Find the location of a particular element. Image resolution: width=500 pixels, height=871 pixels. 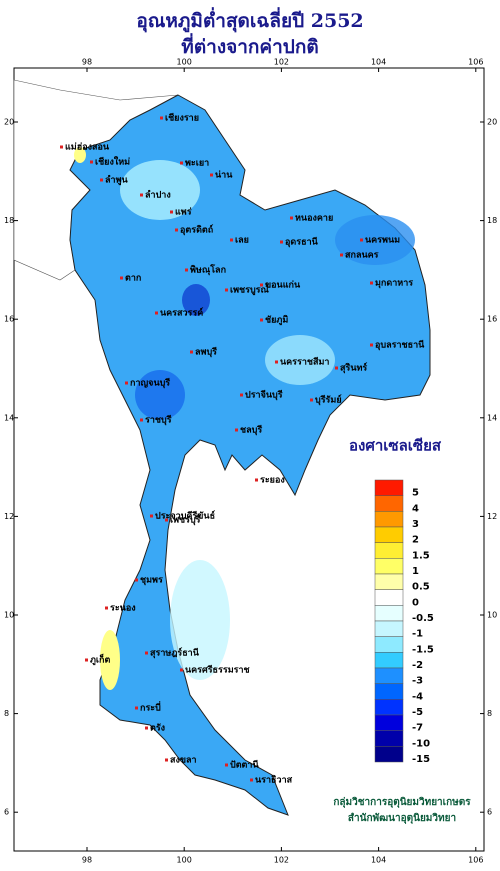

legend-label: -5 is located at coordinates (417, 712).